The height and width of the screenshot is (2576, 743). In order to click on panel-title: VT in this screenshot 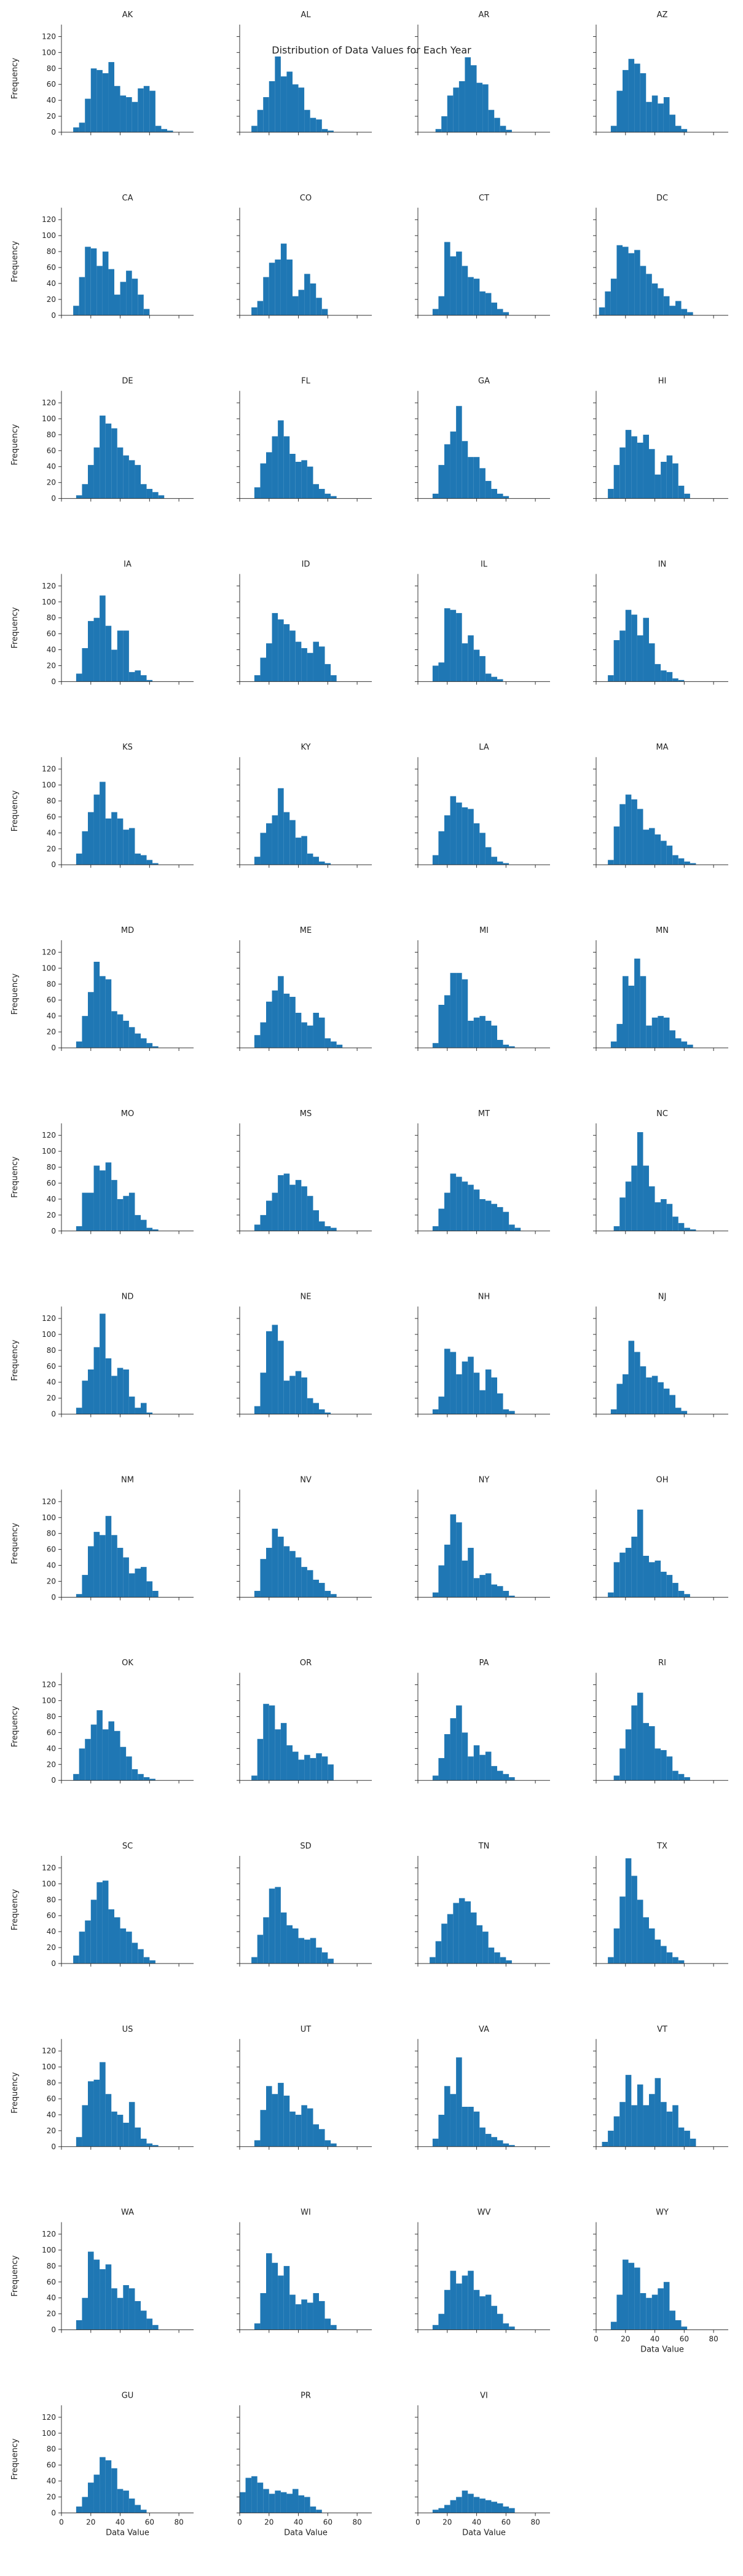, I will do `click(662, 2029)`.